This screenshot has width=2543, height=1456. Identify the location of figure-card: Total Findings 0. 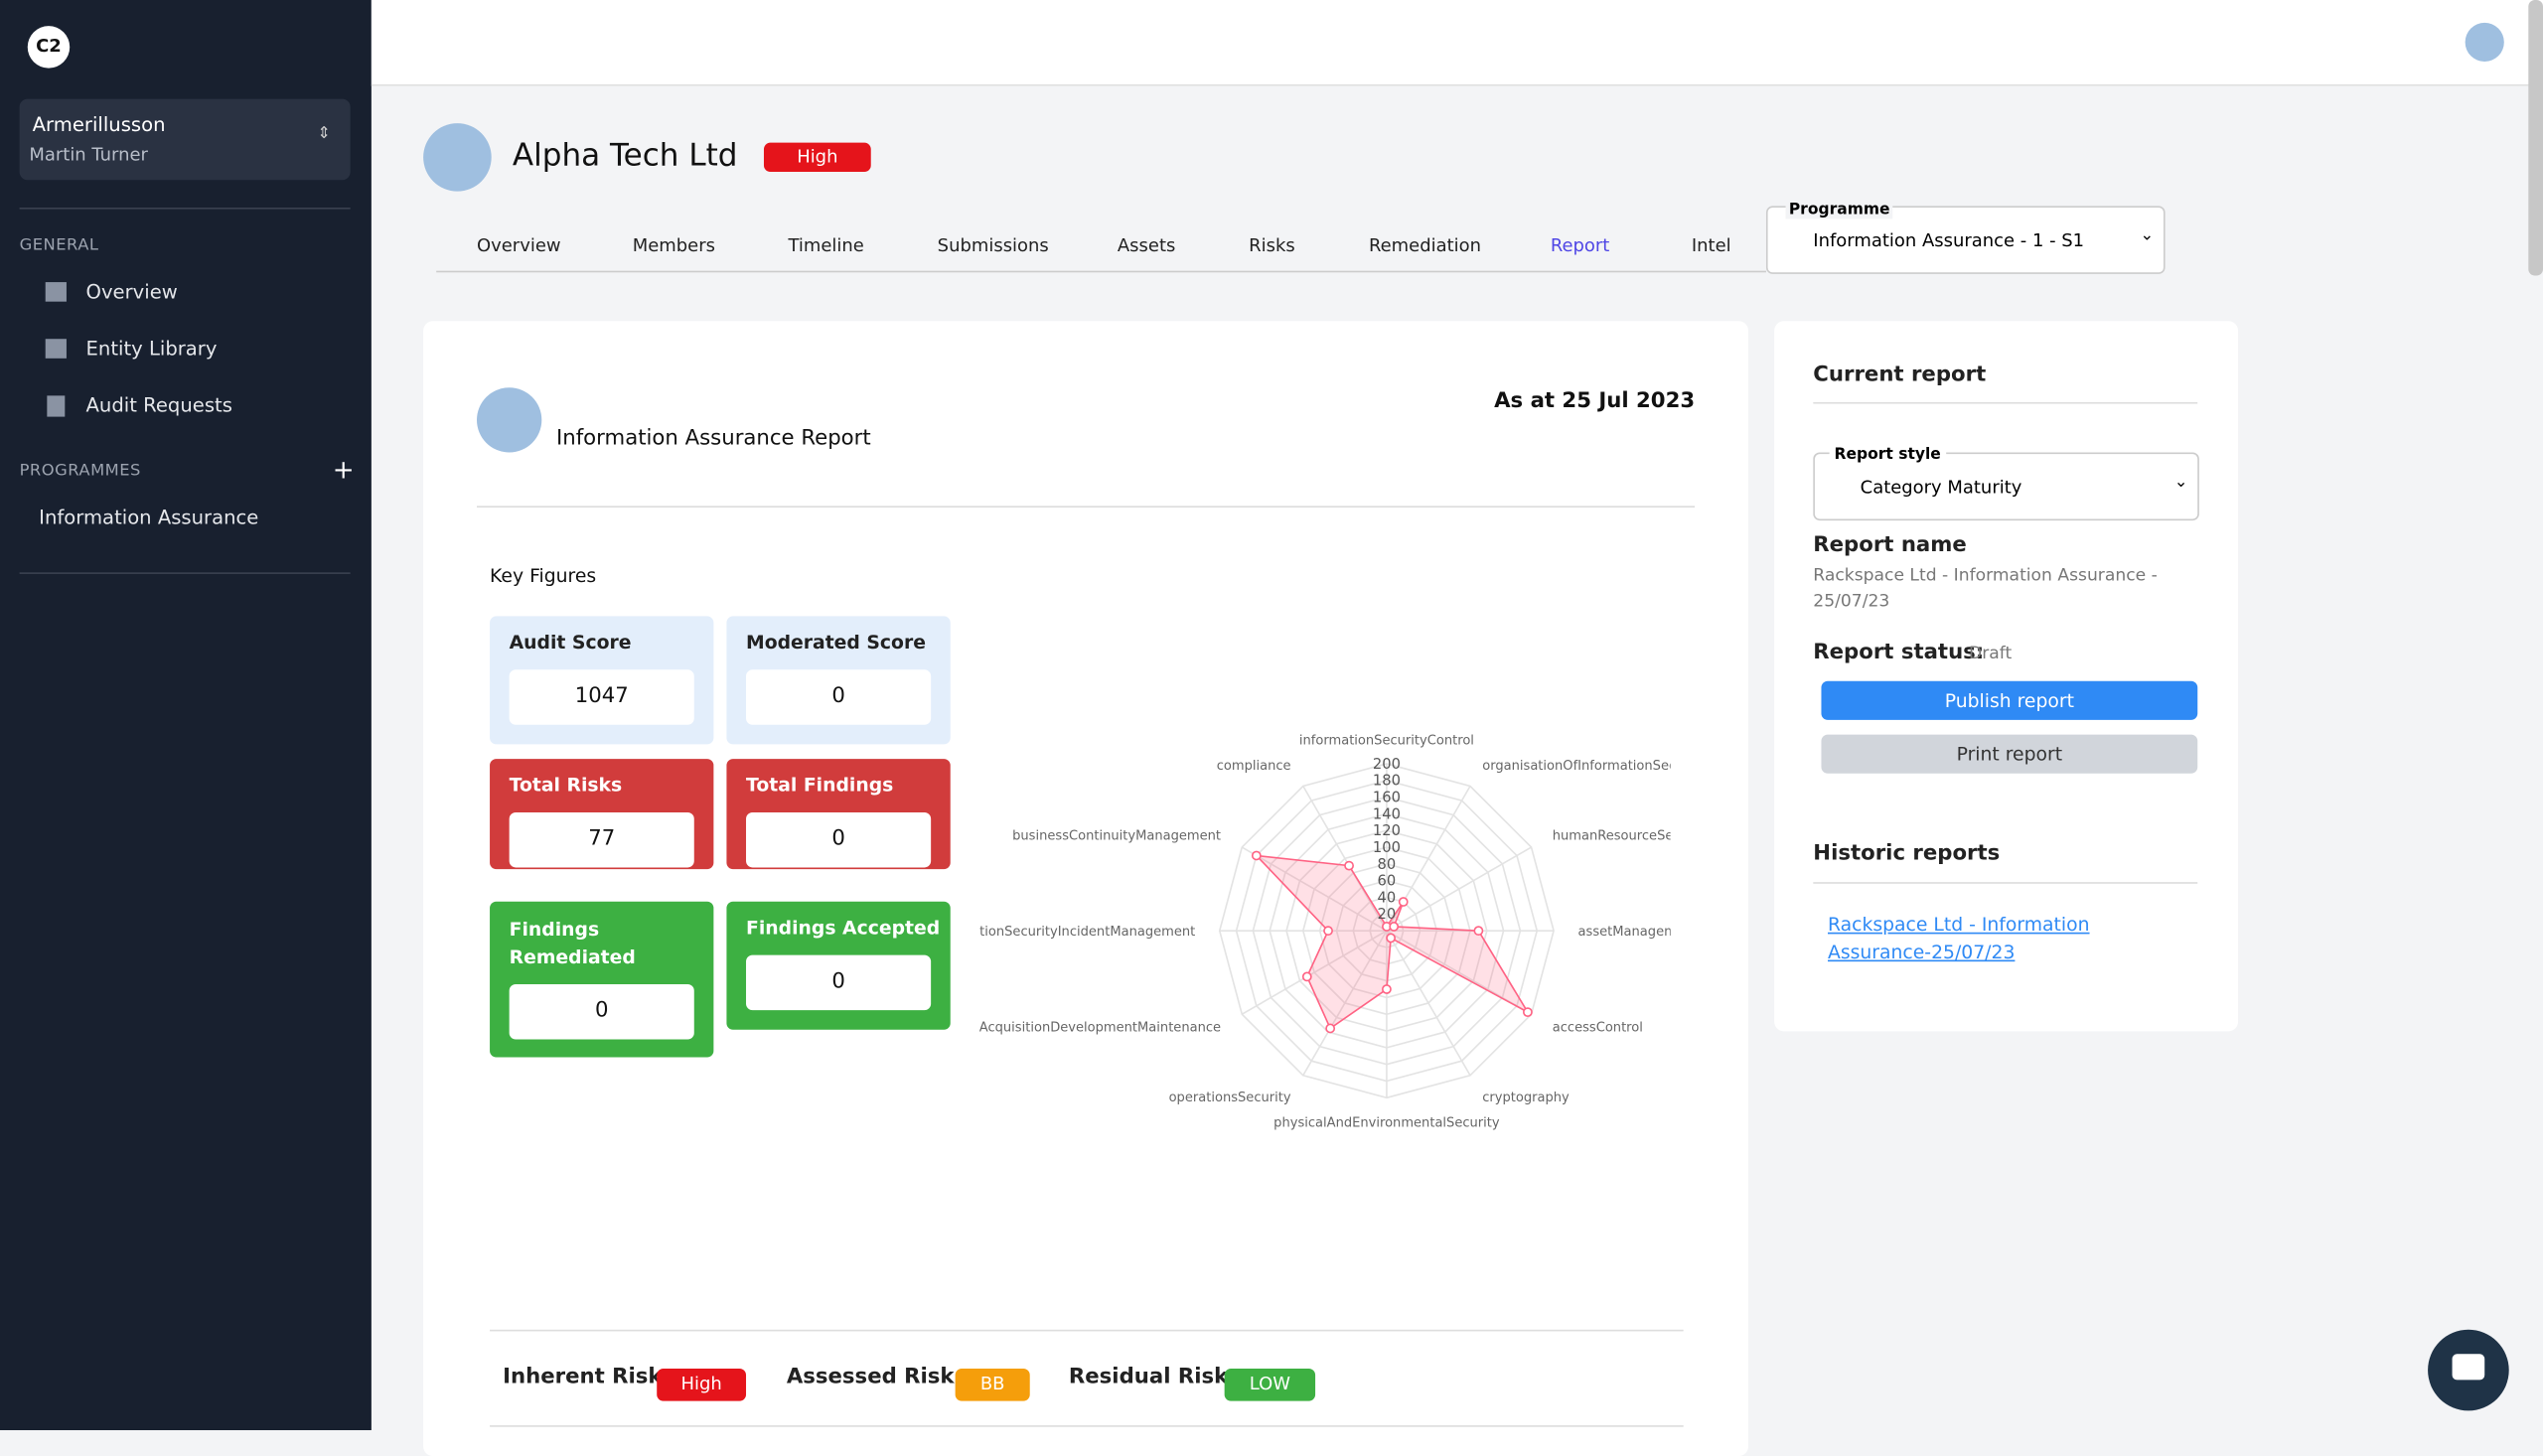
(838, 814).